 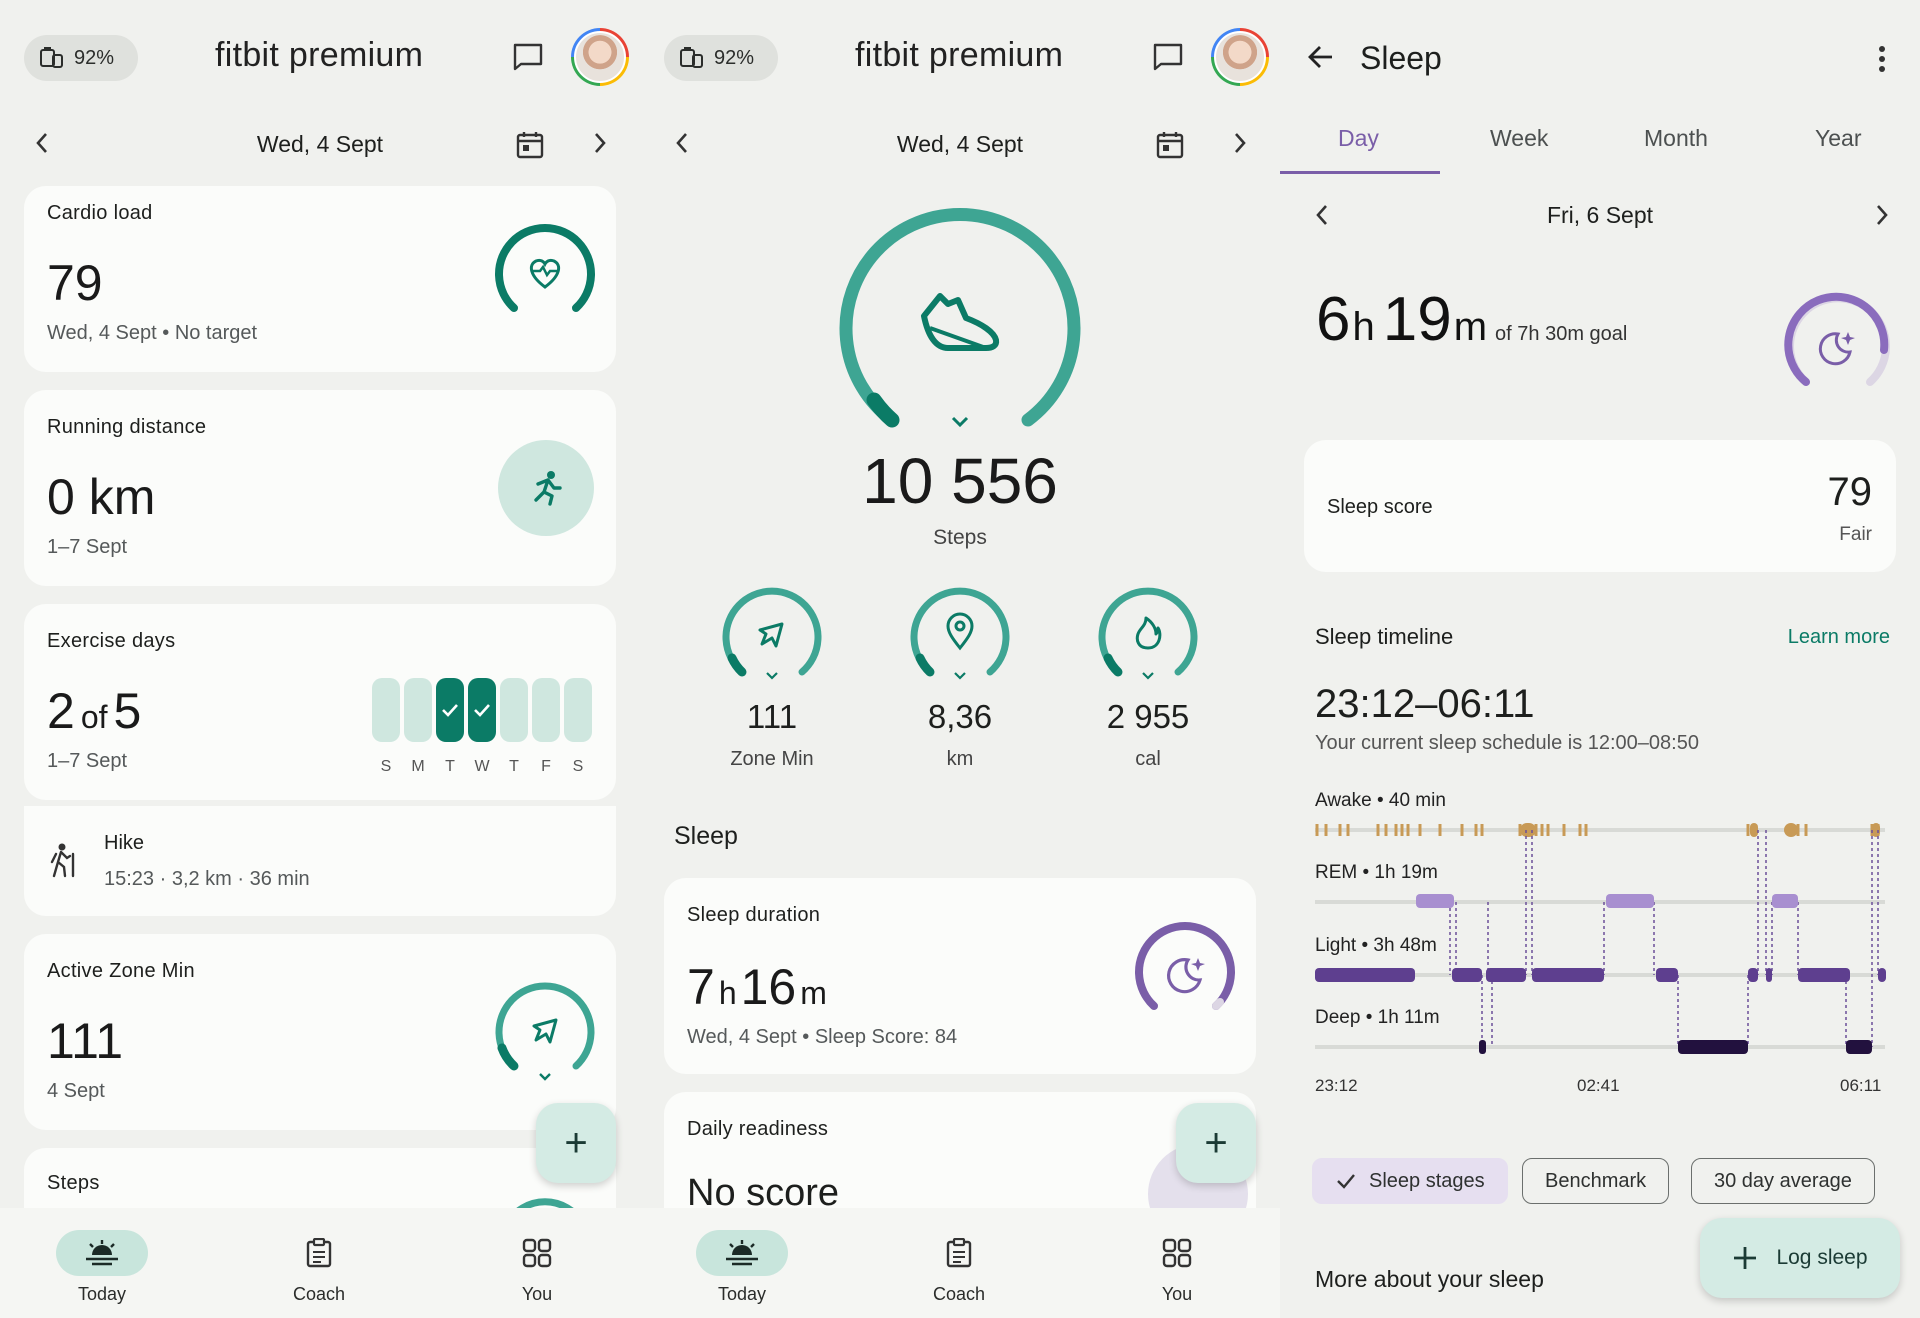 What do you see at coordinates (960, 631) in the screenshot?
I see `location-pin-icon` at bounding box center [960, 631].